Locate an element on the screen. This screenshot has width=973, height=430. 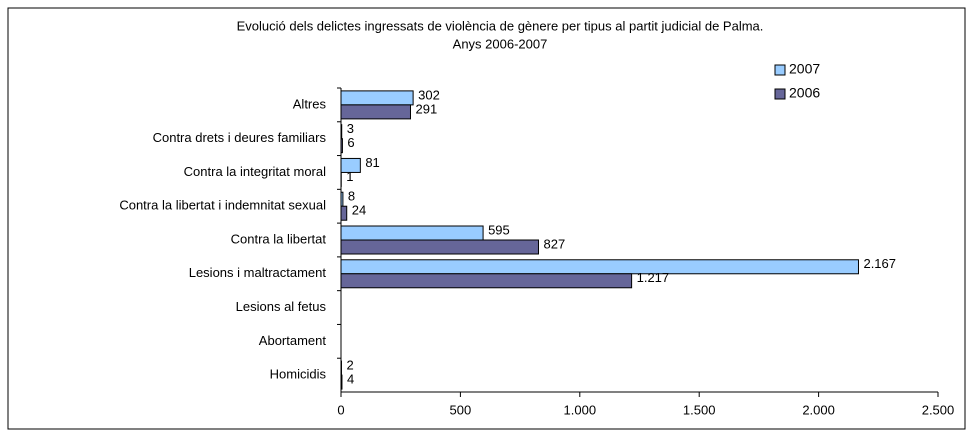
value-label: 1 is located at coordinates (349, 176).